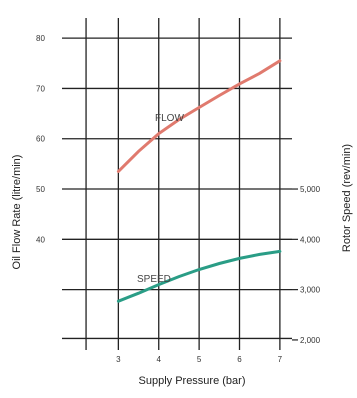 The height and width of the screenshot is (398, 357). I want to click on x-tick-label: 4, so click(159, 359).